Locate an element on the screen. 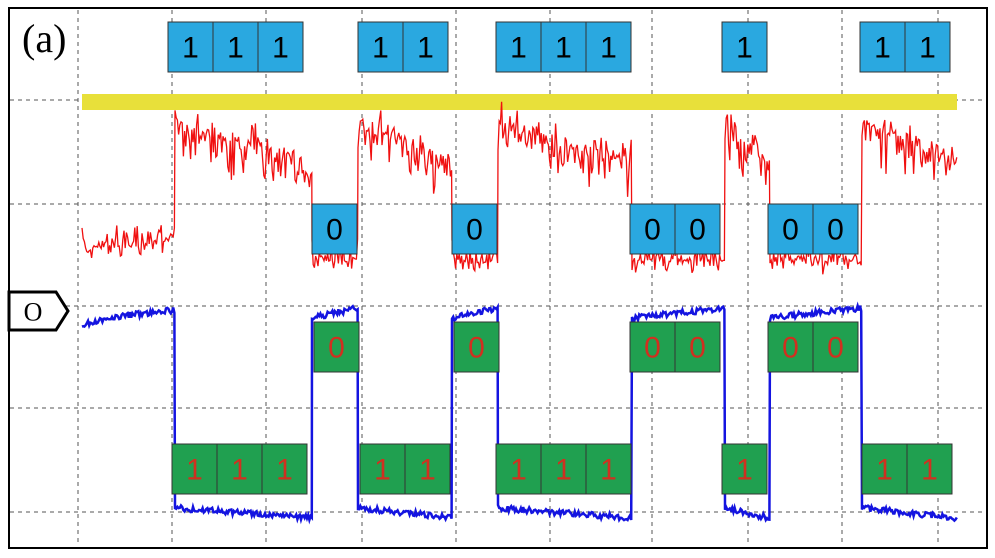 The height and width of the screenshot is (558, 995). marker-label: O is located at coordinates (33, 312).